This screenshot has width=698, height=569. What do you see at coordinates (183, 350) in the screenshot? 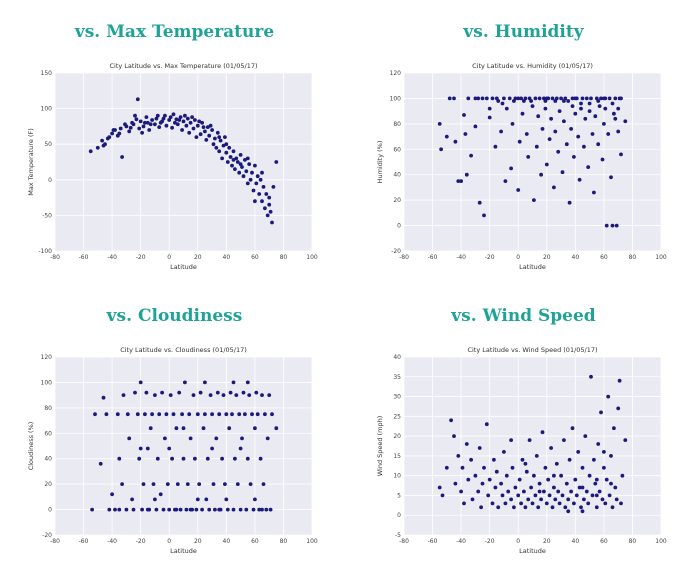
I see `chart-title: City Latitude vs. Cloudiness (01/05/17)` at bounding box center [183, 350].